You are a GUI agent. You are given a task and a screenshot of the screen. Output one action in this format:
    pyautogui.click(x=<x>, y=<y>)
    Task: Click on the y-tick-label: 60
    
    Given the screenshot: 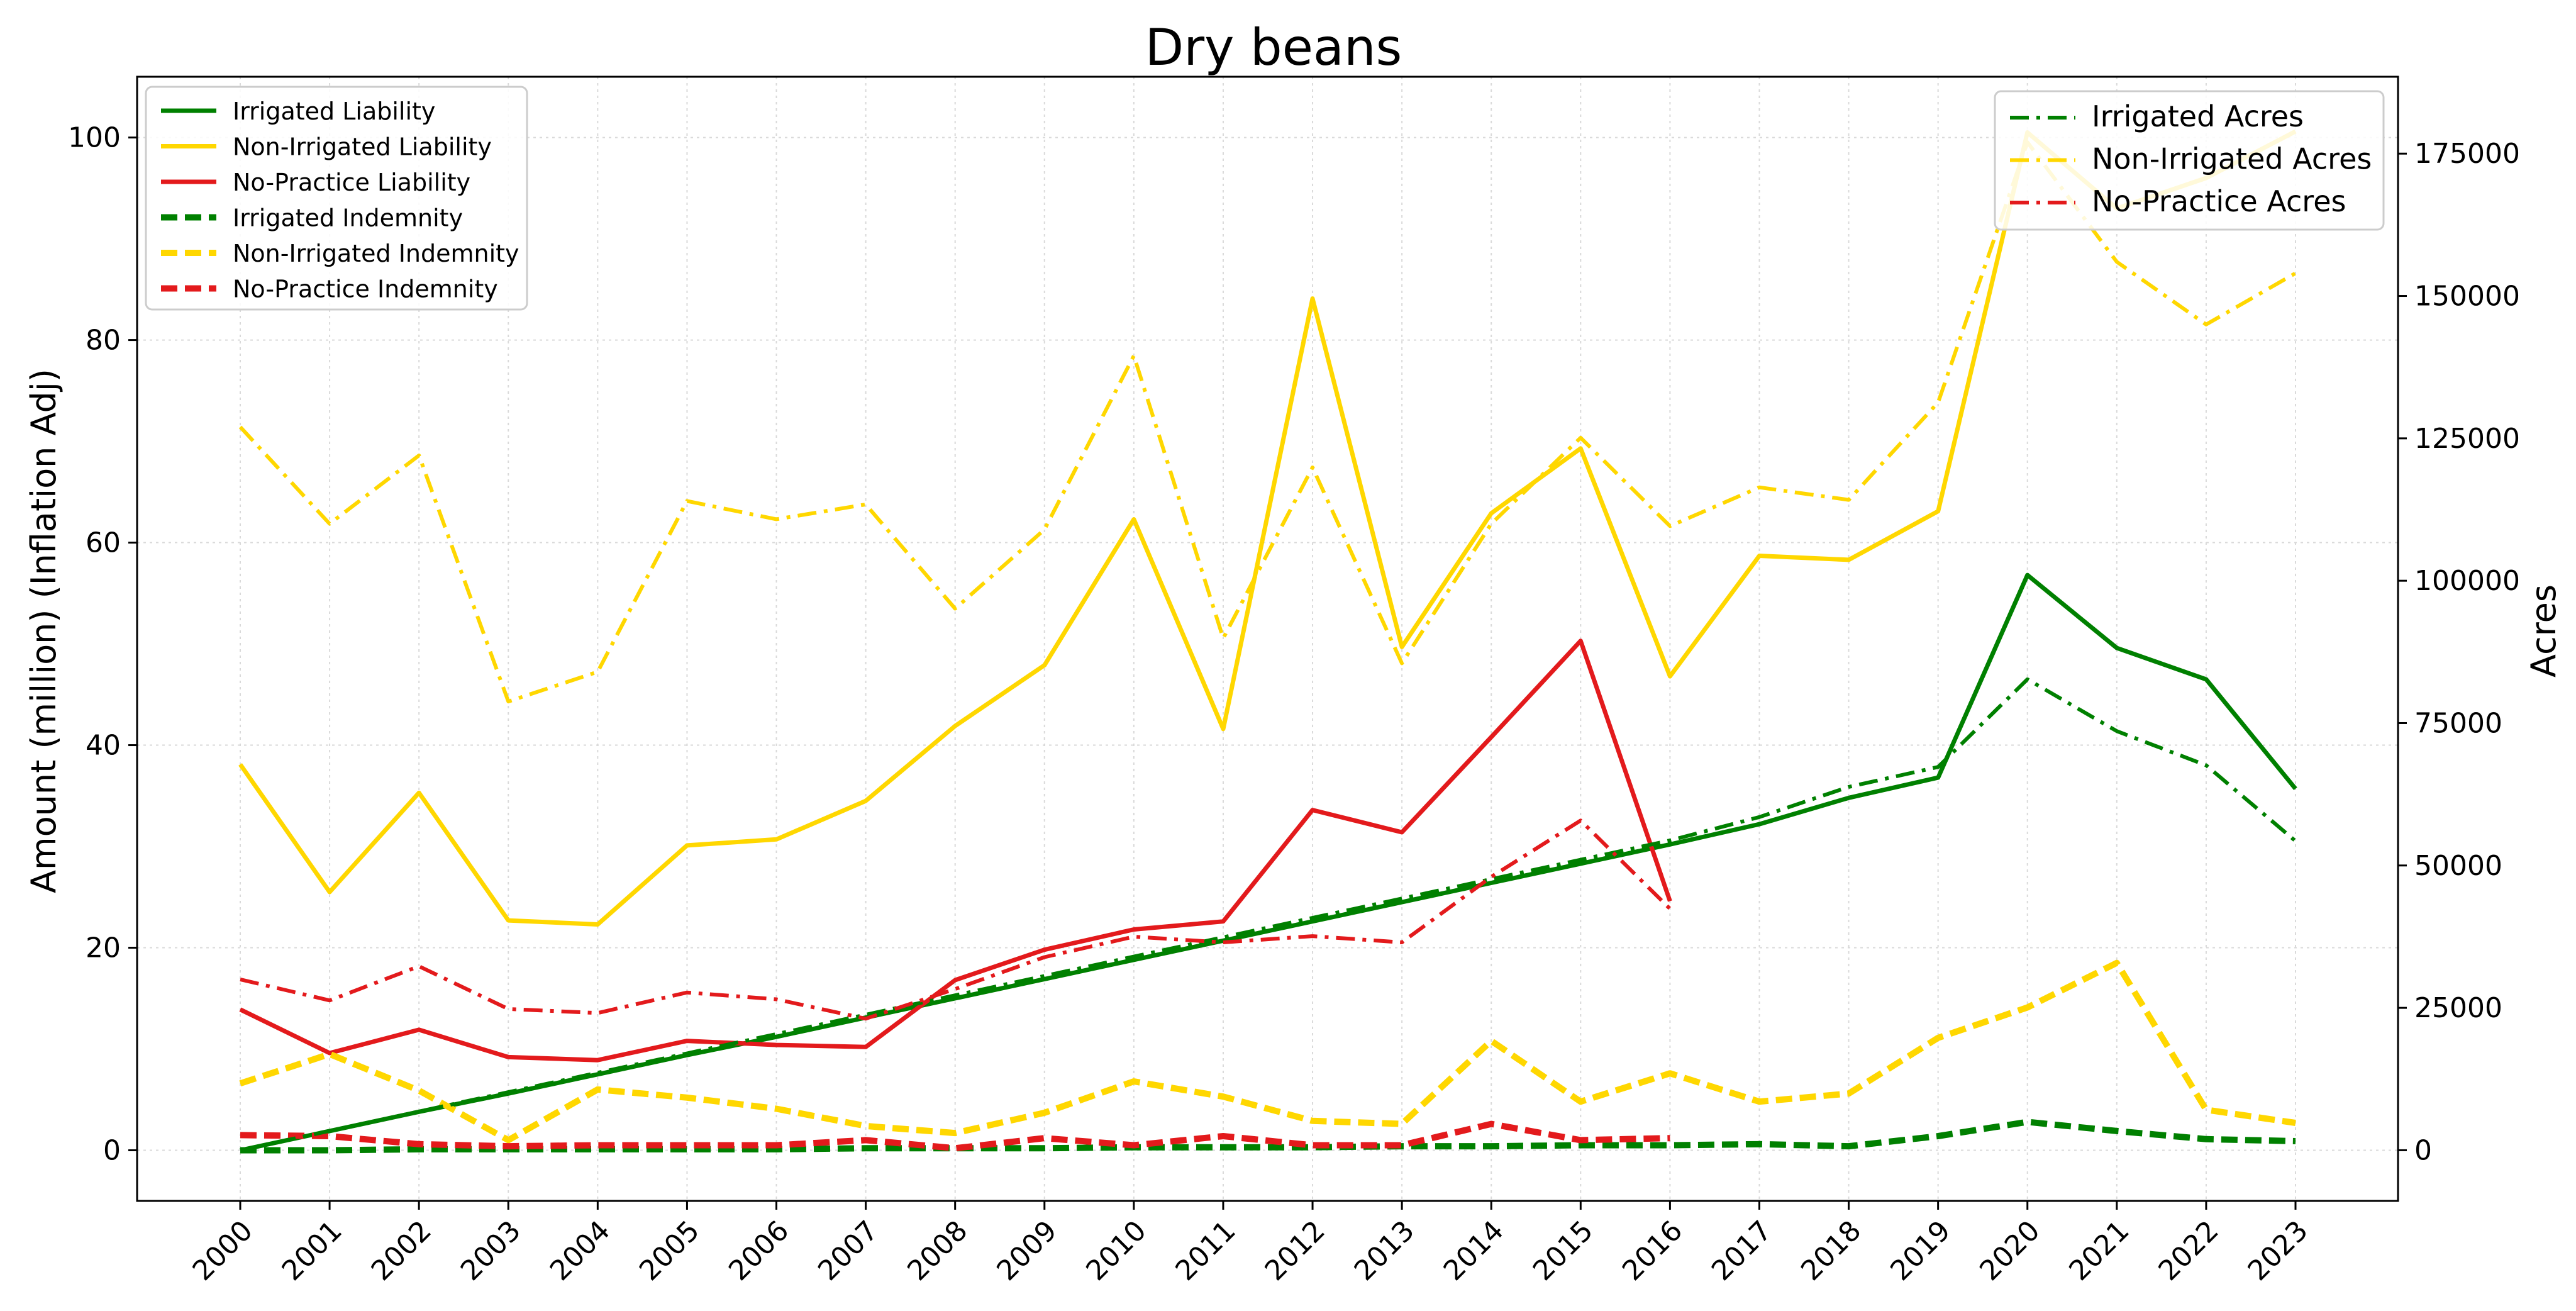 What is the action you would take?
    pyautogui.click(x=103, y=543)
    